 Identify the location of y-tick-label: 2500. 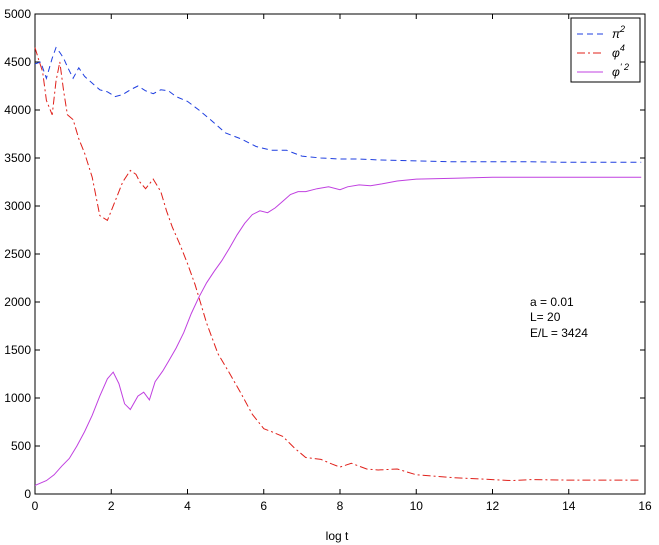
(17, 254).